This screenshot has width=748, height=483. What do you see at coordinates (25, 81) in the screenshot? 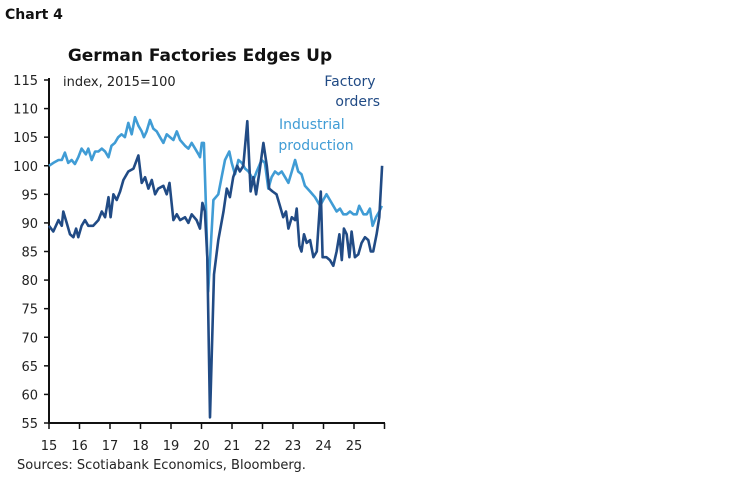
I see `y-tick-label: 115` at bounding box center [25, 81].